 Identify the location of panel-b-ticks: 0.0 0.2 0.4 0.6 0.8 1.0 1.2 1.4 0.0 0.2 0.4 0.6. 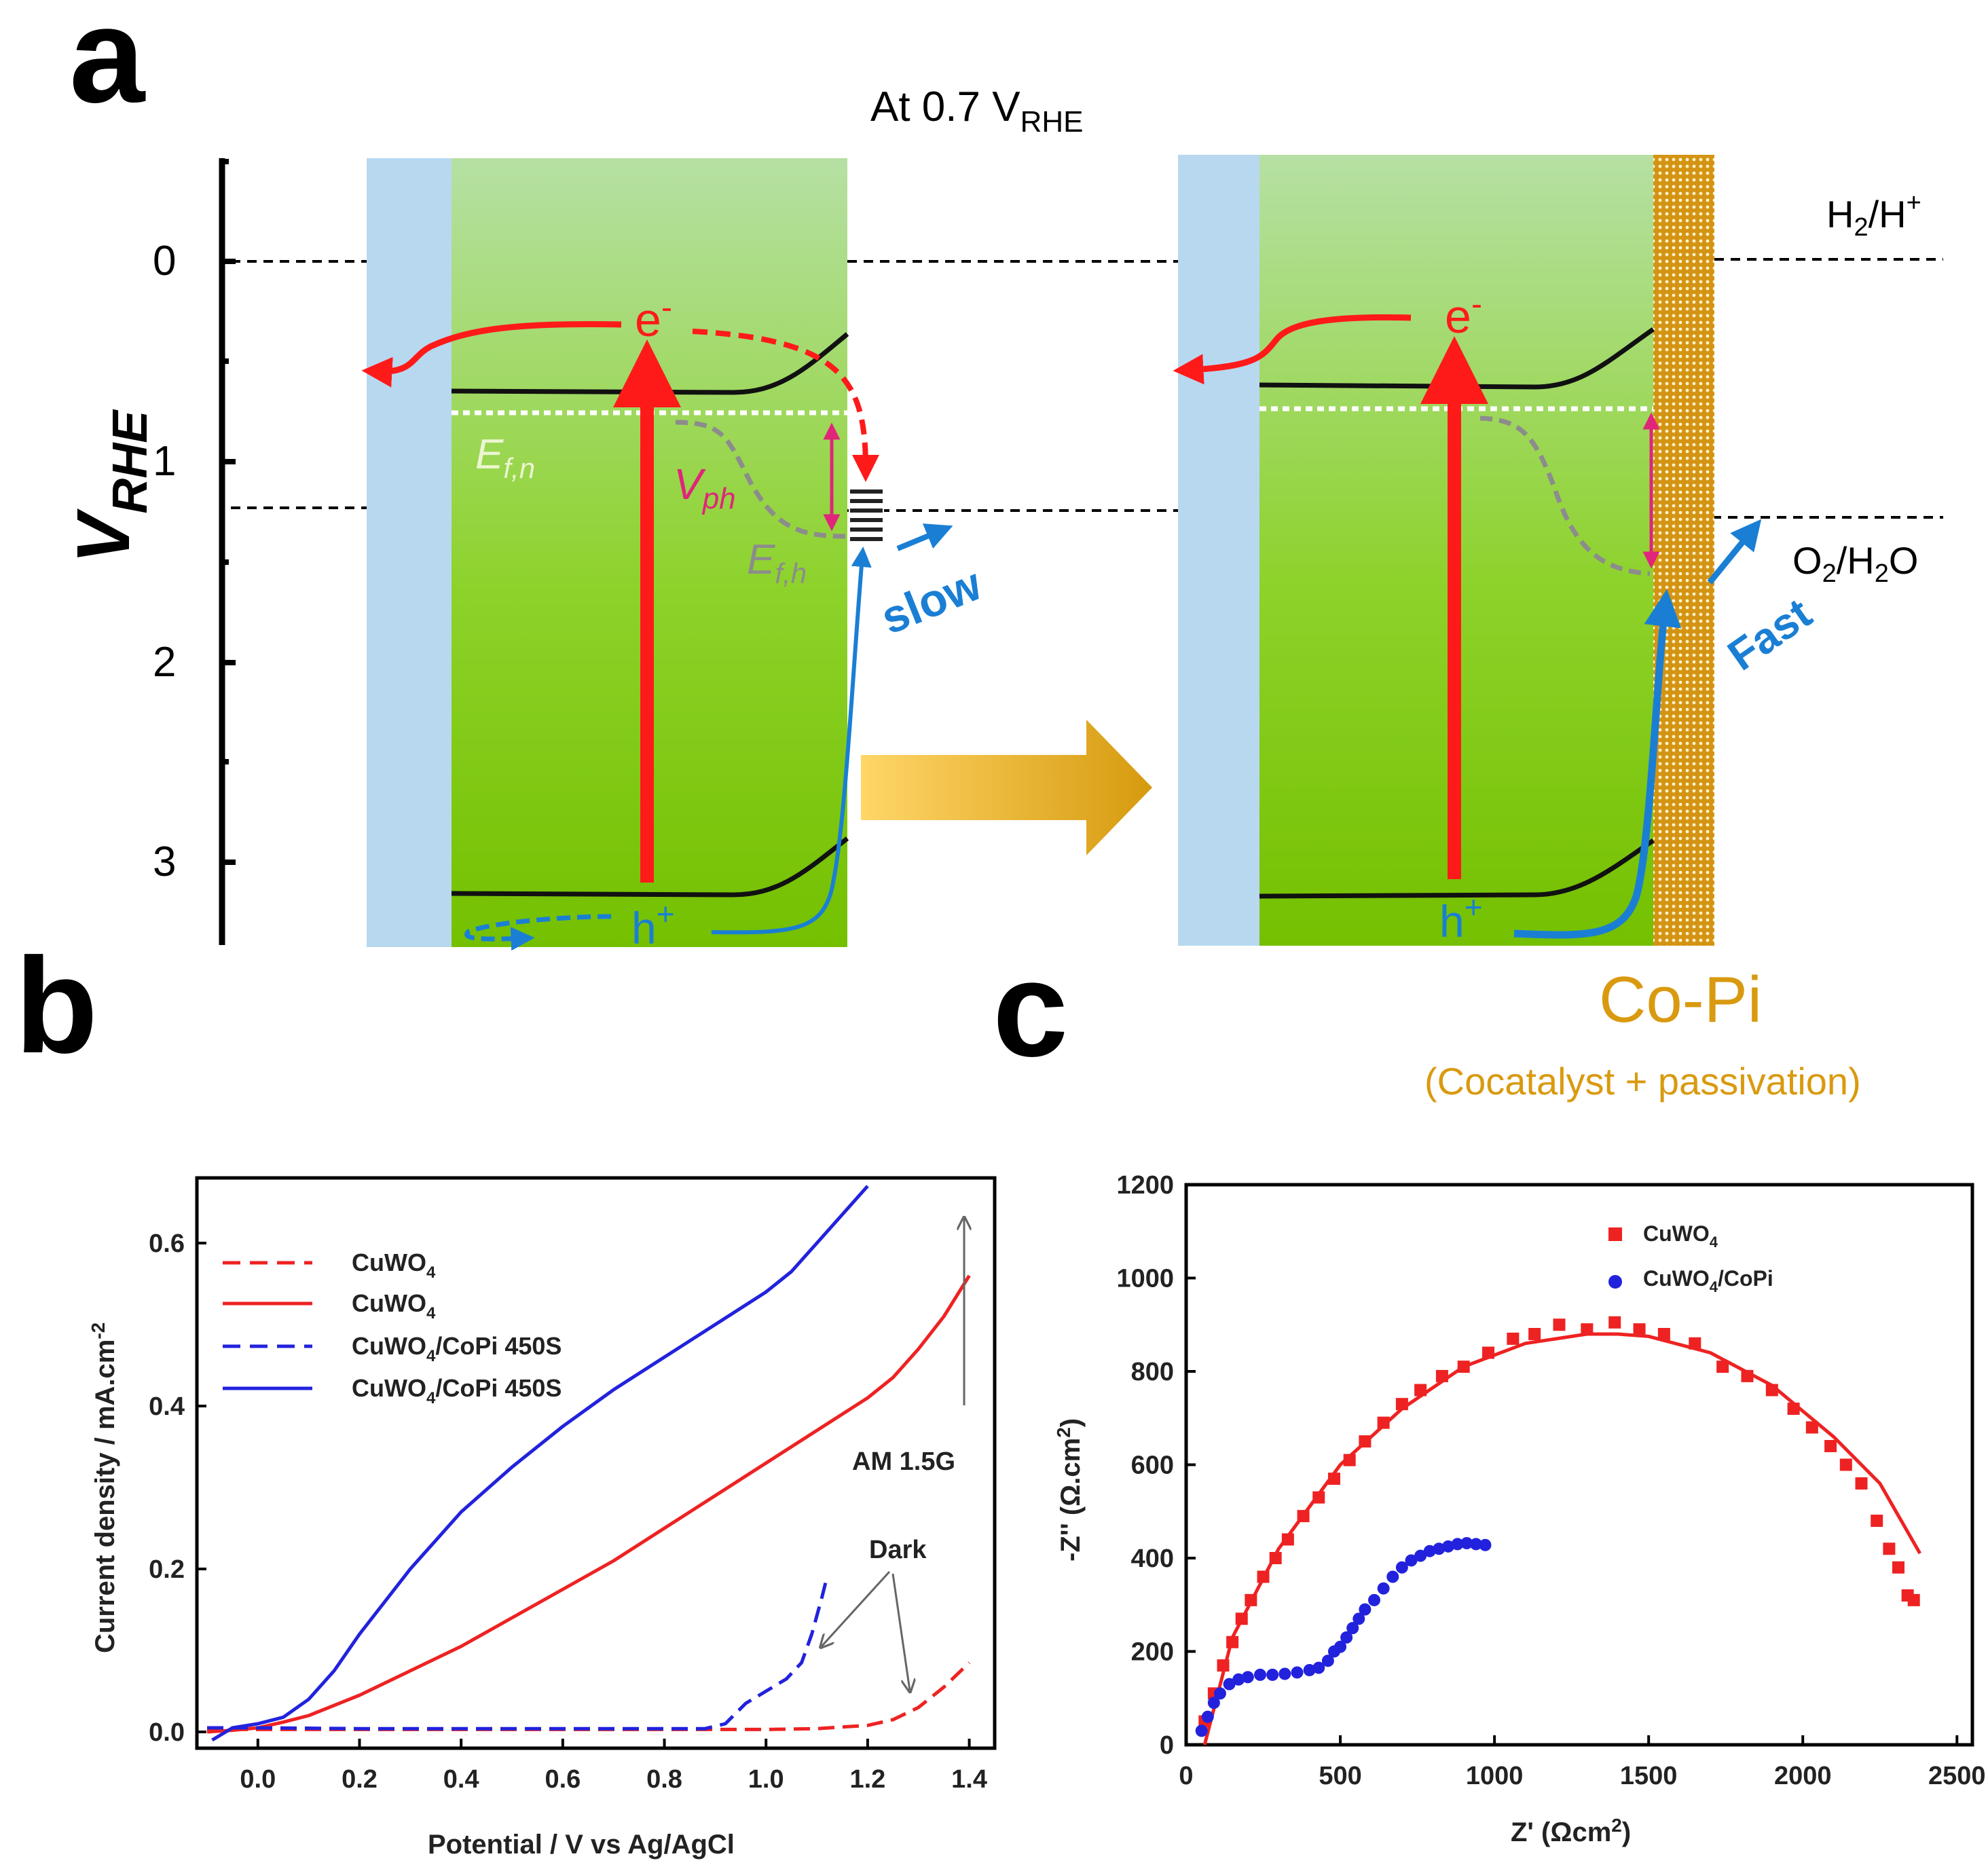
(568, 1512).